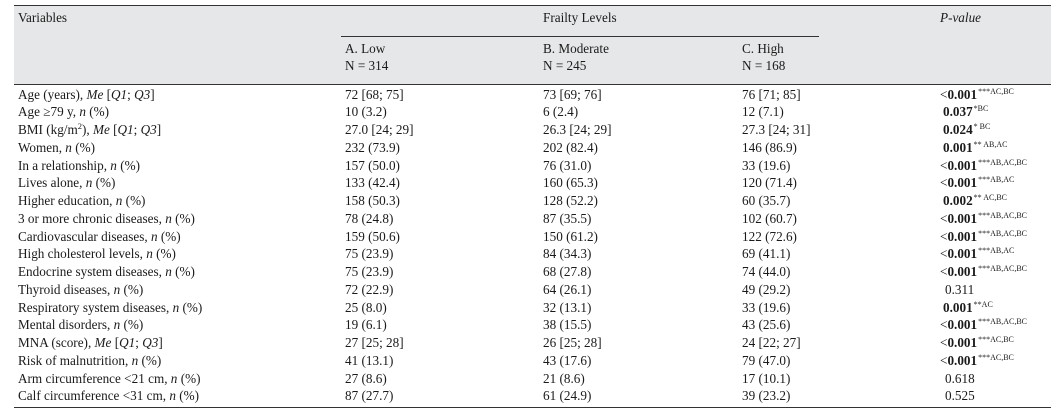  Describe the element at coordinates (365, 48) in the screenshot. I see `group-a-name: A. Low` at that location.